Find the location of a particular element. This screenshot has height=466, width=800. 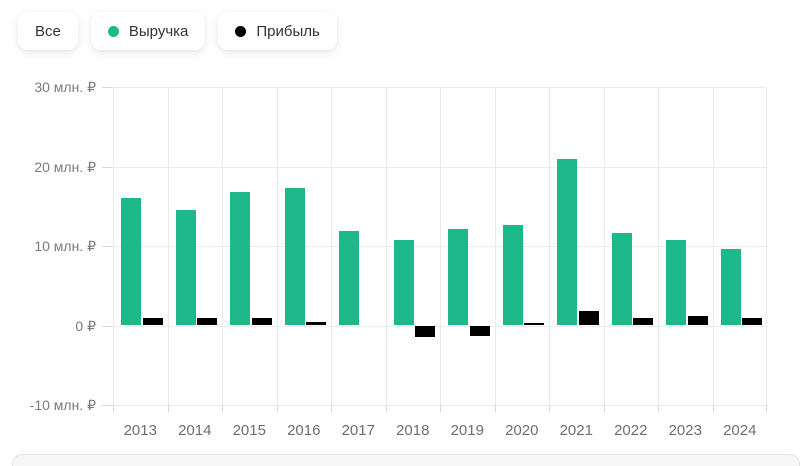

filter-bar: Все Выручка Прибыль is located at coordinates (177, 31).